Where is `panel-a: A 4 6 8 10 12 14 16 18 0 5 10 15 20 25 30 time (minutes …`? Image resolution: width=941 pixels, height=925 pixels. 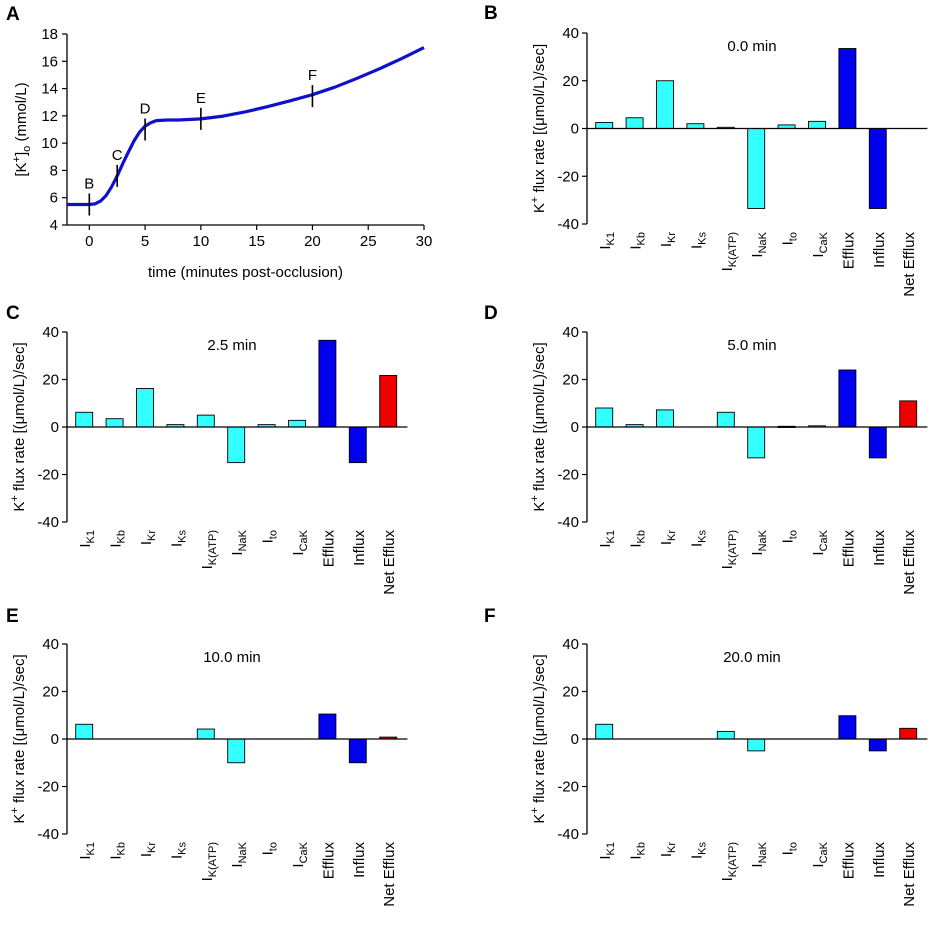 panel-a: A 4 6 8 10 12 14 16 18 0 5 10 15 20 25 30 time (minutes … is located at coordinates (219, 142).